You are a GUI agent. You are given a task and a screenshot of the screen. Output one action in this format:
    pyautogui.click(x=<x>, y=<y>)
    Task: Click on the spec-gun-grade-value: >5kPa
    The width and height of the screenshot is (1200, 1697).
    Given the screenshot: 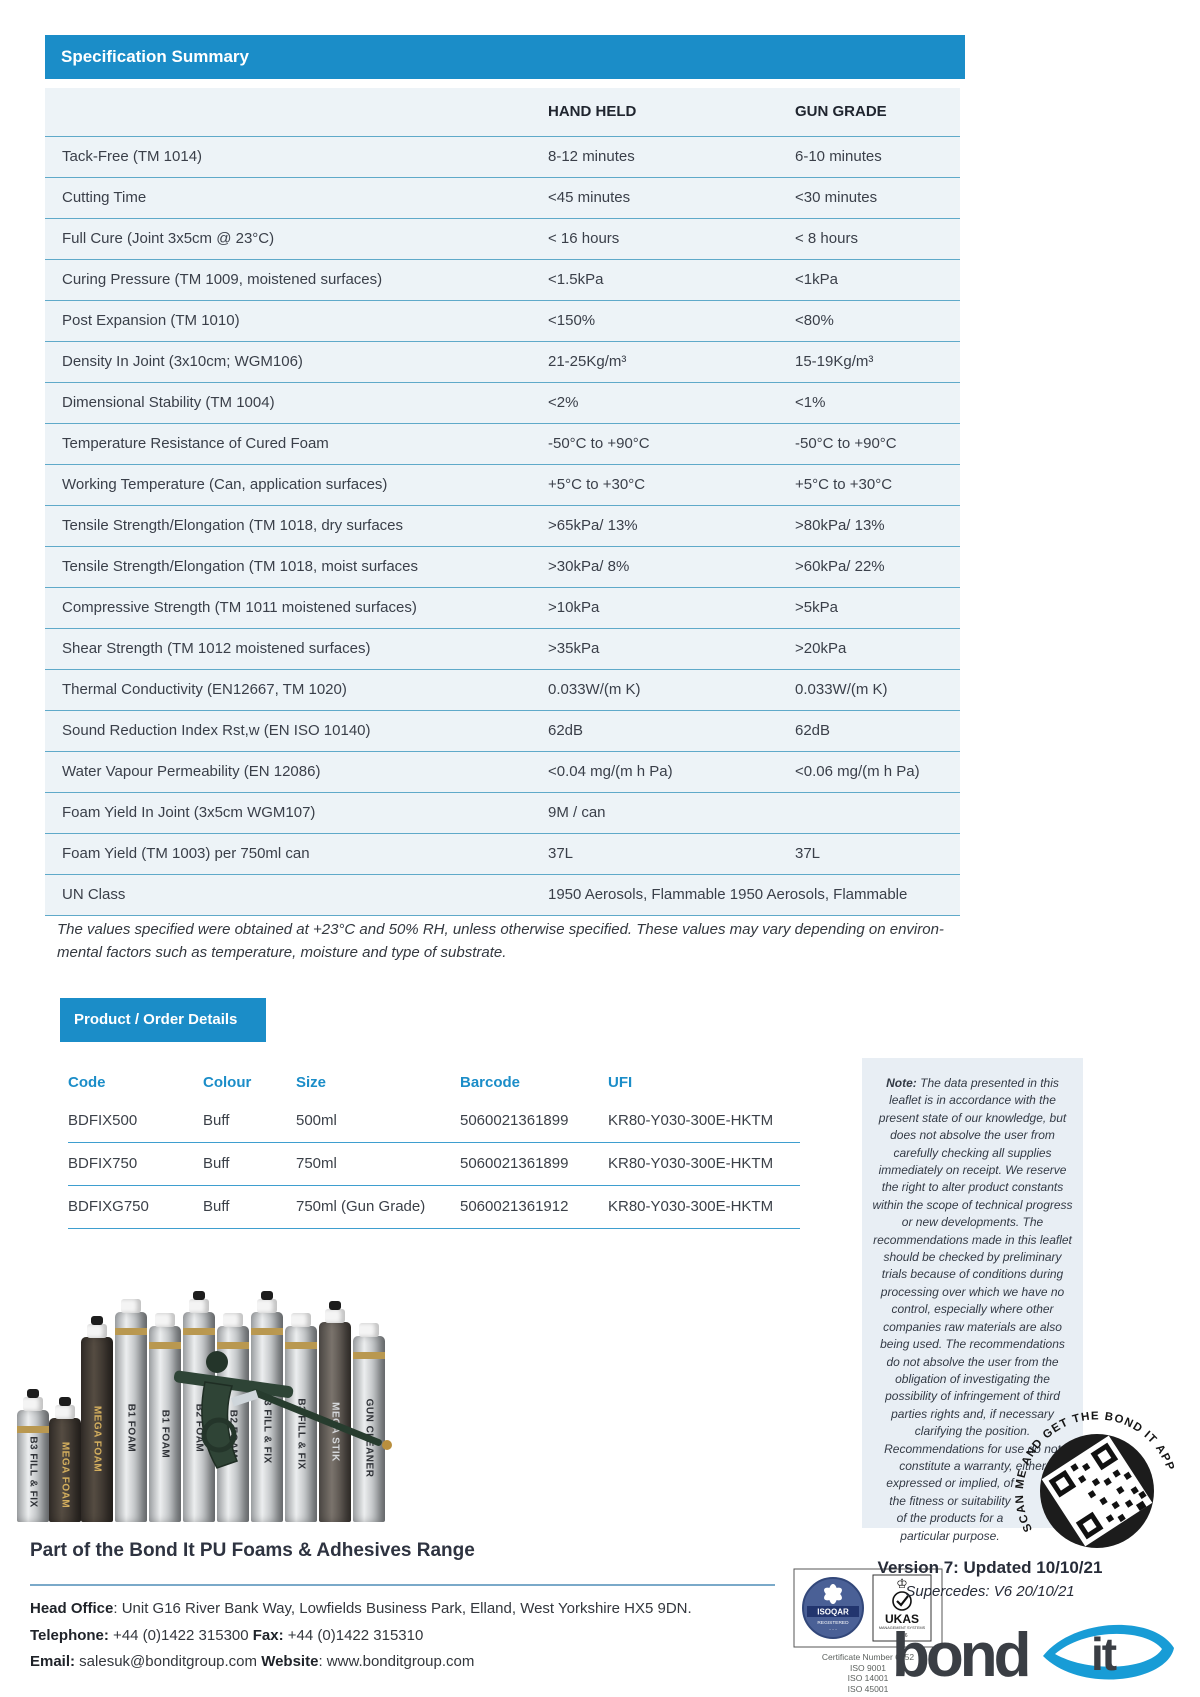 What is the action you would take?
    pyautogui.click(x=816, y=607)
    